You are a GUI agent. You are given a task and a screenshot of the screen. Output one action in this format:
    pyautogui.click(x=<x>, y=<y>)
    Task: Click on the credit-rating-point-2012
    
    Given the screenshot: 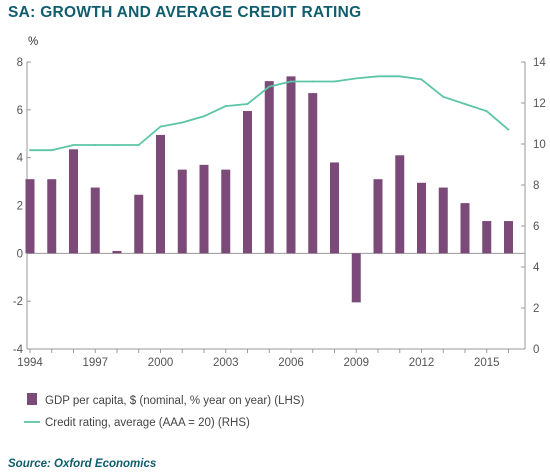 What is the action you would take?
    pyautogui.click(x=421, y=79)
    